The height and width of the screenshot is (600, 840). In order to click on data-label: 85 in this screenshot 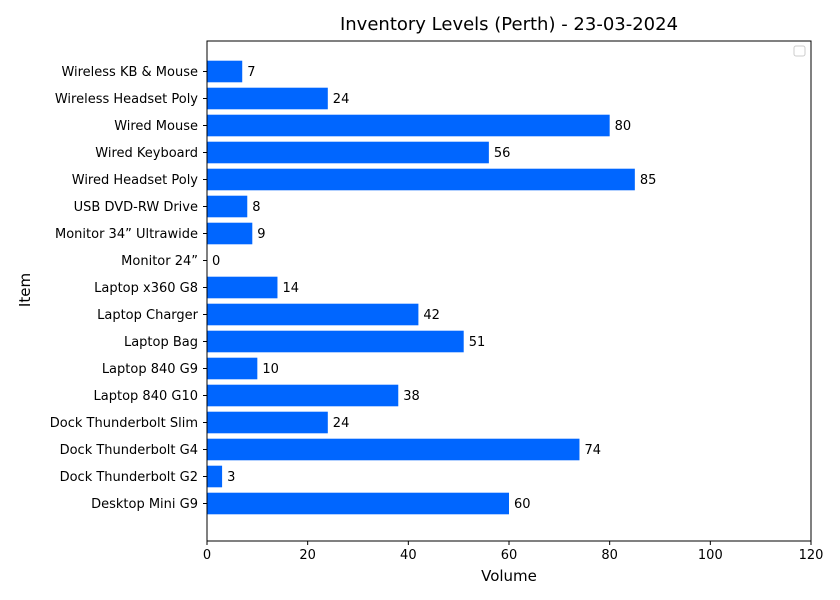, I will do `click(648, 180)`.